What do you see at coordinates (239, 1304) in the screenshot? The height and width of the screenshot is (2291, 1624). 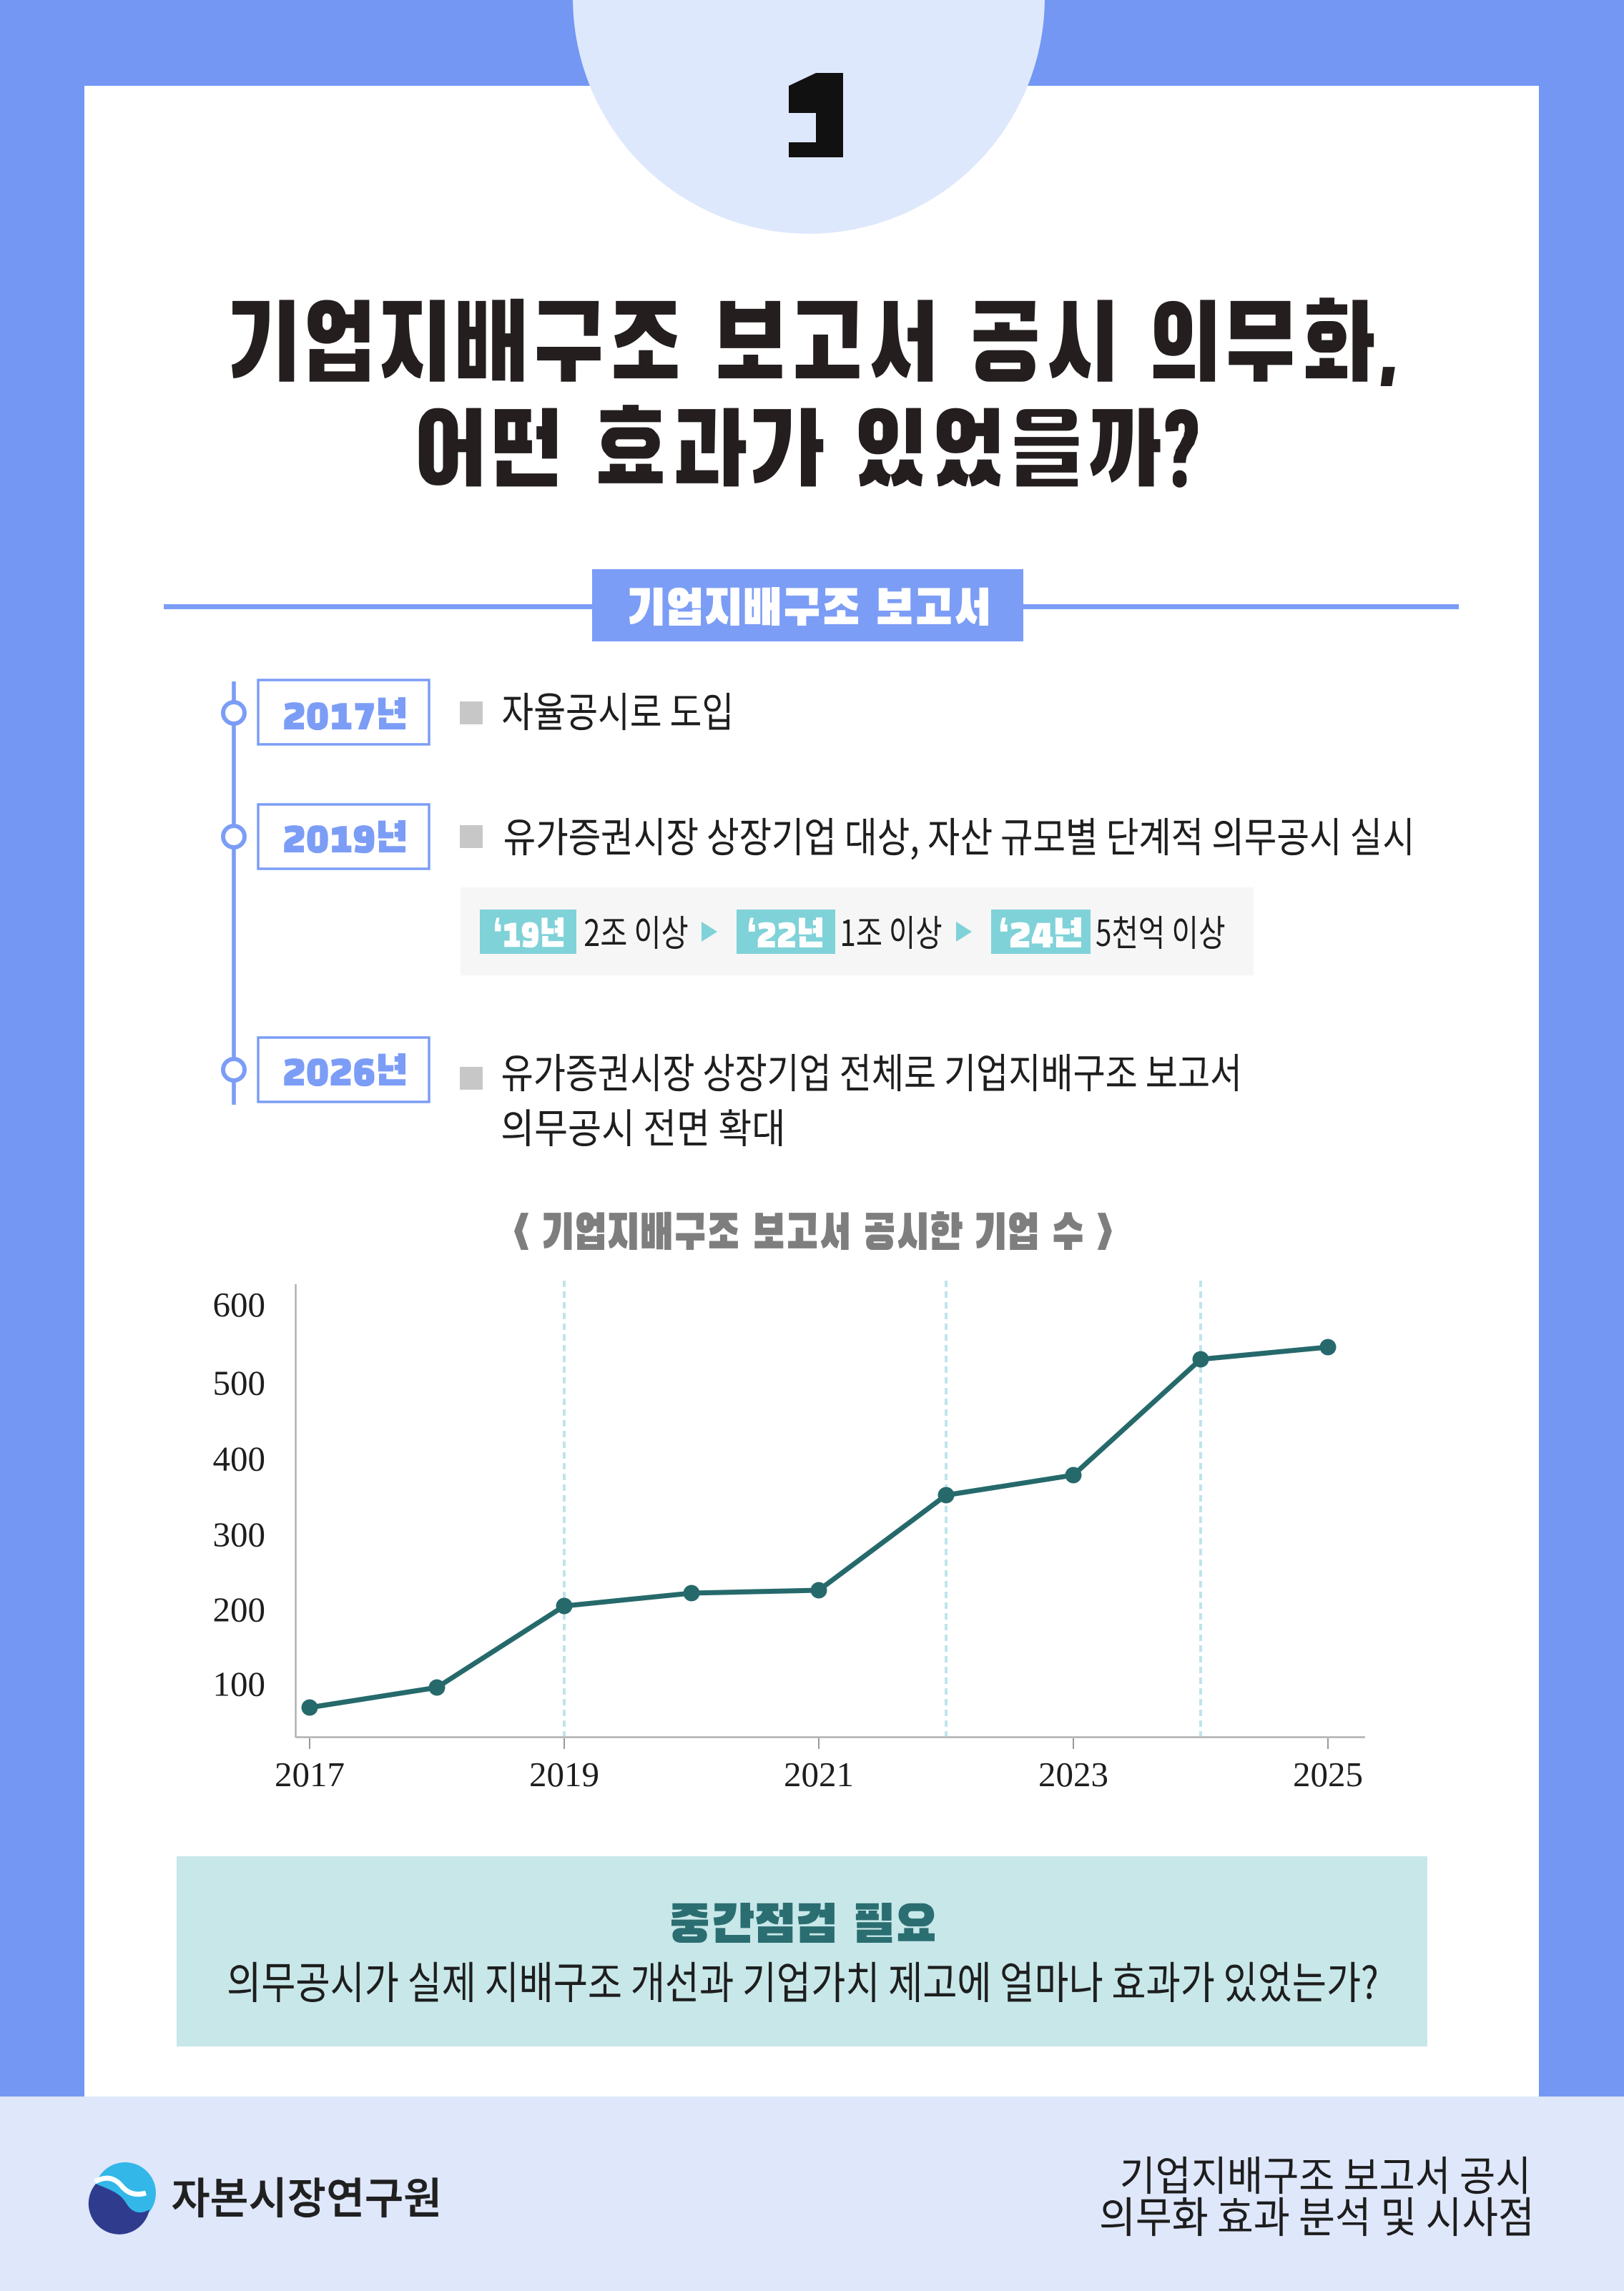 I see `svg-text: 600` at bounding box center [239, 1304].